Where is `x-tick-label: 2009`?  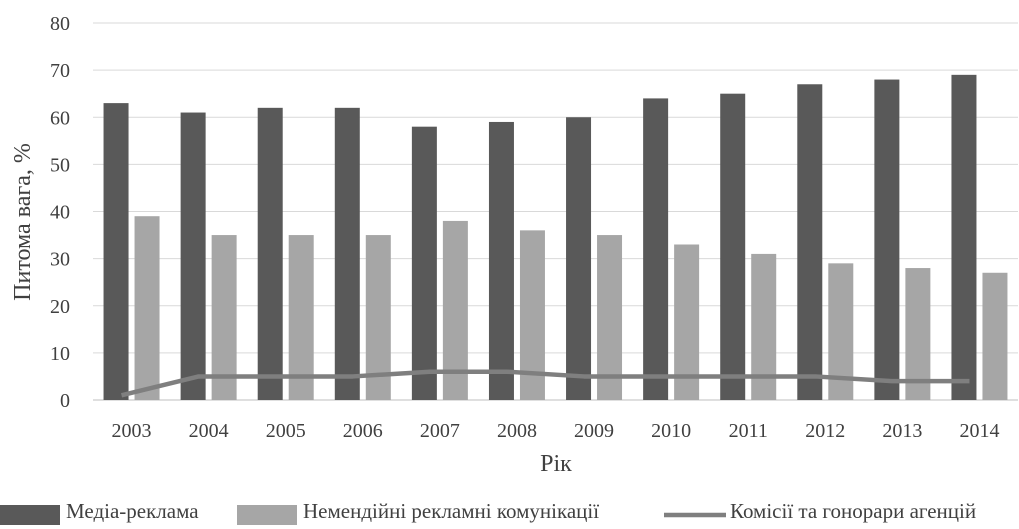 x-tick-label: 2009 is located at coordinates (594, 431).